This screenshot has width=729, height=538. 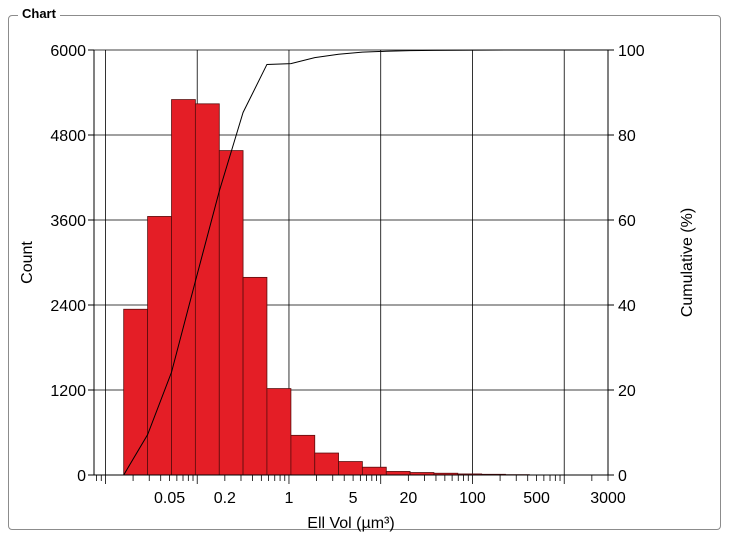 What do you see at coordinates (225, 498) in the screenshot?
I see `x-tick-label: 0.2` at bounding box center [225, 498].